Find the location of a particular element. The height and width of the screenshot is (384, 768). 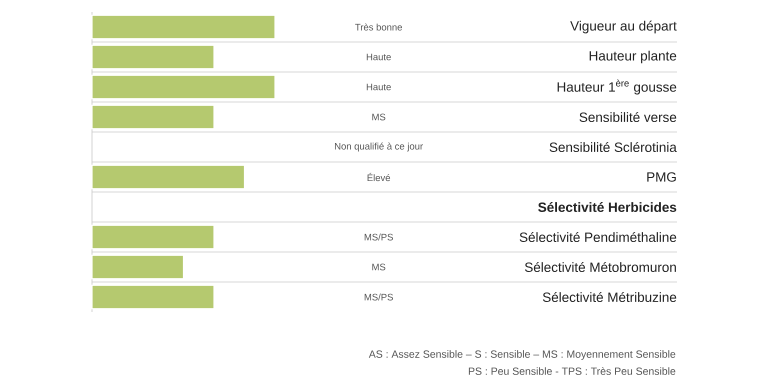

y-tick-label: Hauteur 1$^{ère}$ gousse is located at coordinates (617, 87).